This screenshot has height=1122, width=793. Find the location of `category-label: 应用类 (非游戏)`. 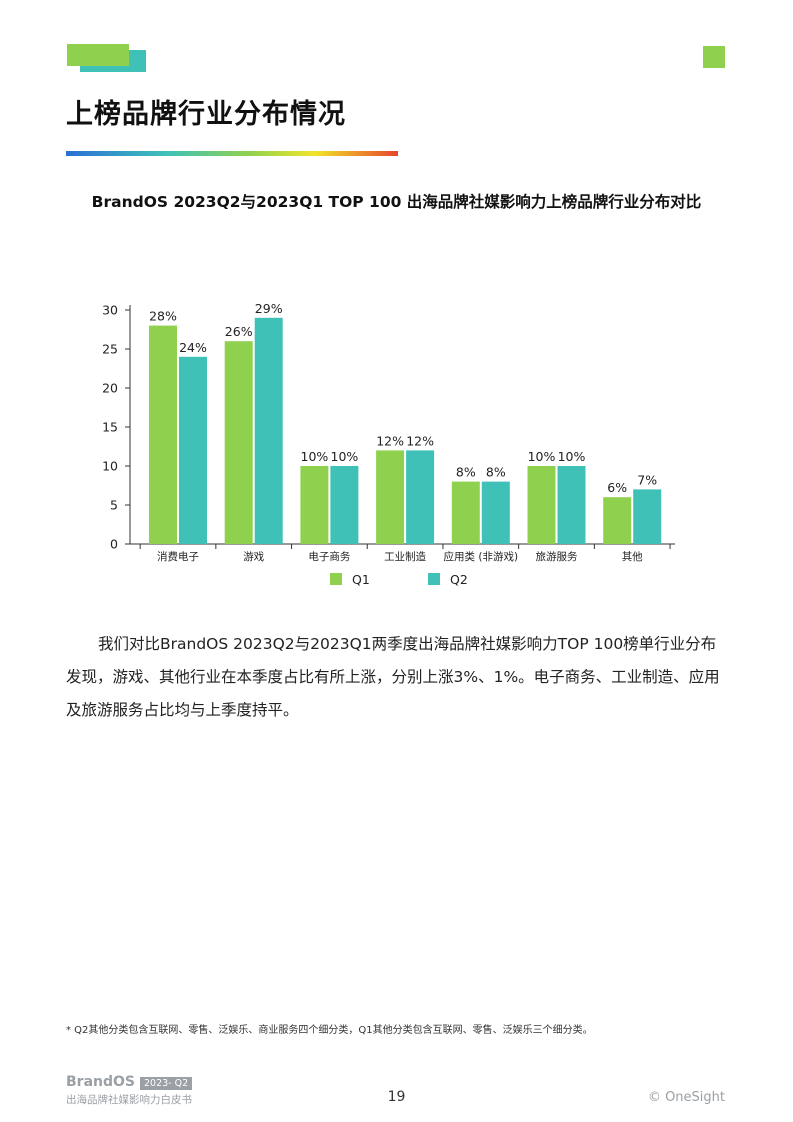

category-label: 应用类 (非游戏) is located at coordinates (481, 556).